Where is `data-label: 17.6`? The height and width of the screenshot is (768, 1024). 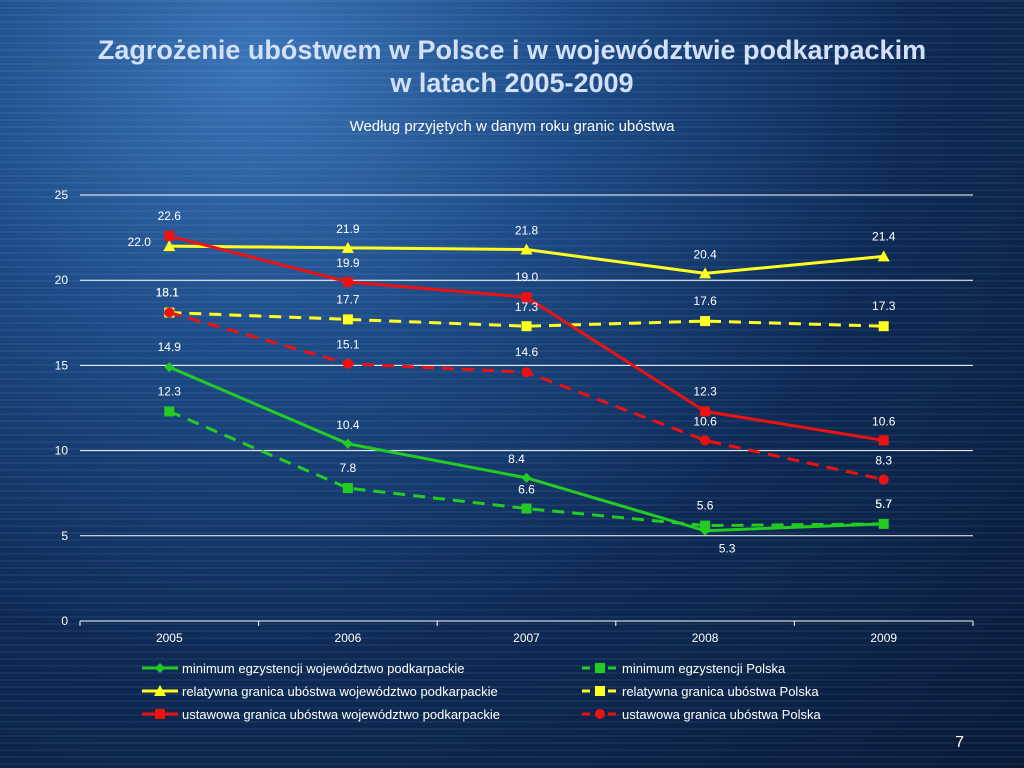 data-label: 17.6 is located at coordinates (705, 301).